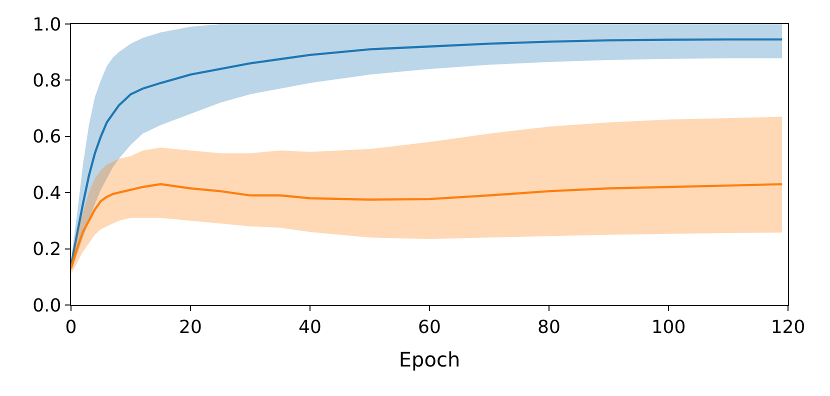 This screenshot has height=396, width=830. Describe the element at coordinates (310, 327) in the screenshot. I see `x-tick-label: 40` at that location.